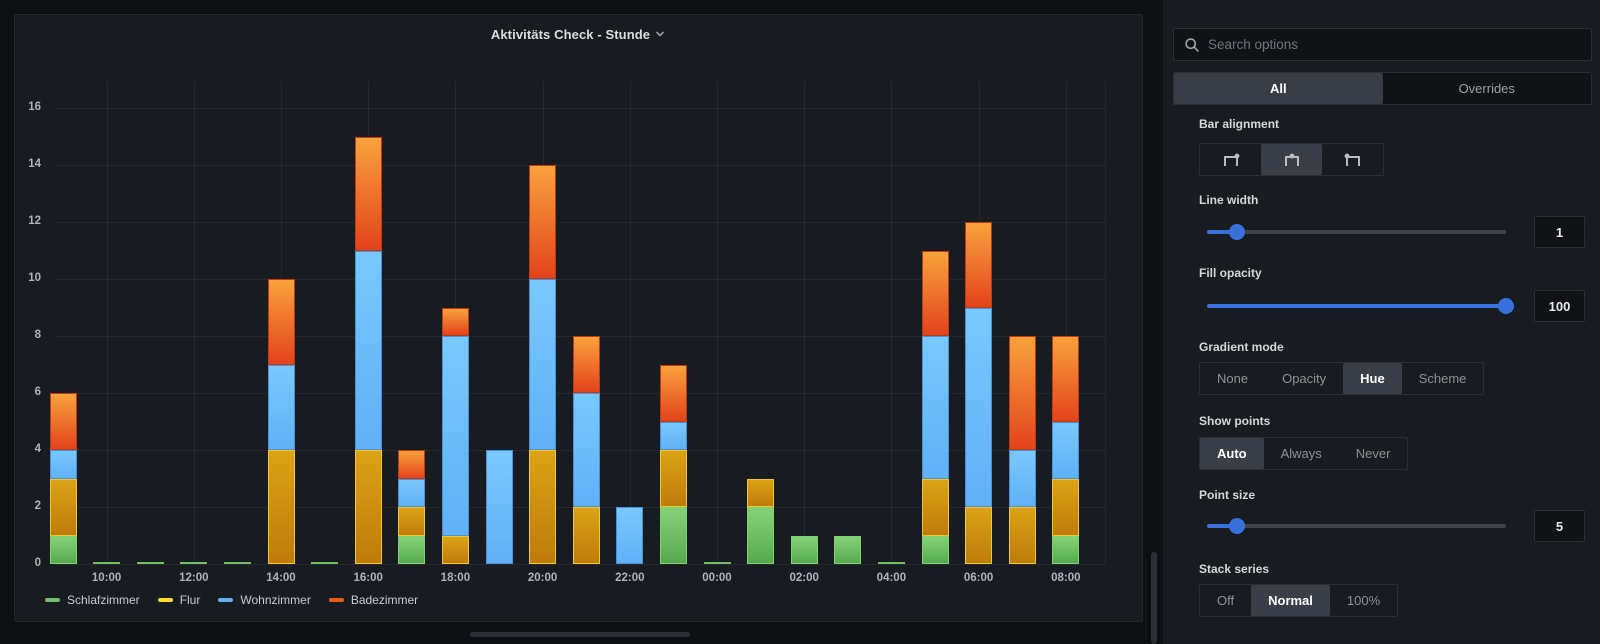 This screenshot has width=1600, height=644. I want to click on point-size-slider, so click(1356, 526).